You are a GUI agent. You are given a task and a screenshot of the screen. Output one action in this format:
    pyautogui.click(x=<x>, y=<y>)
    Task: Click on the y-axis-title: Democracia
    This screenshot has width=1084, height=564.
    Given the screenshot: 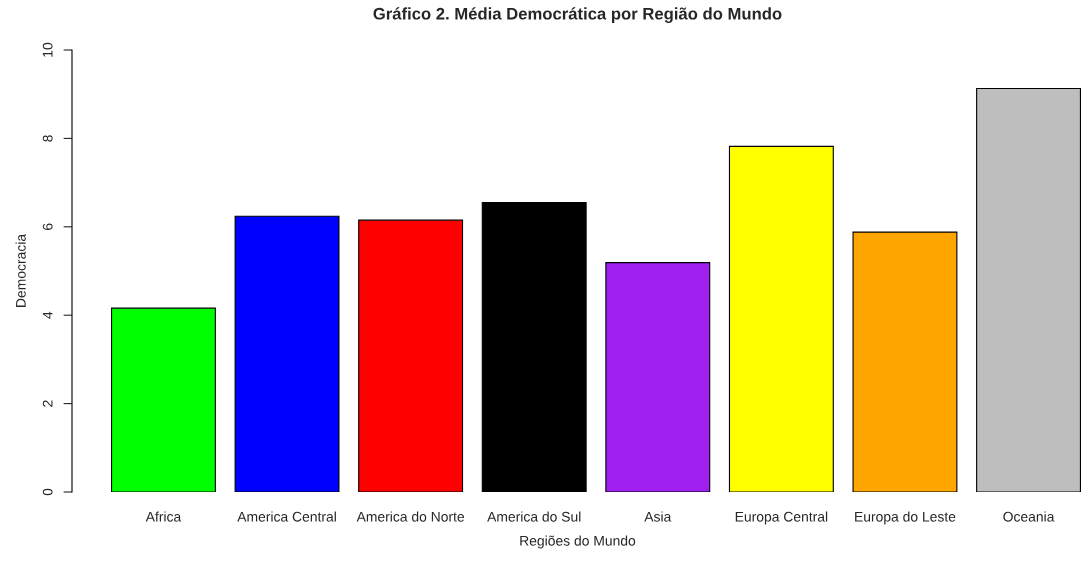 What is the action you would take?
    pyautogui.click(x=20, y=270)
    